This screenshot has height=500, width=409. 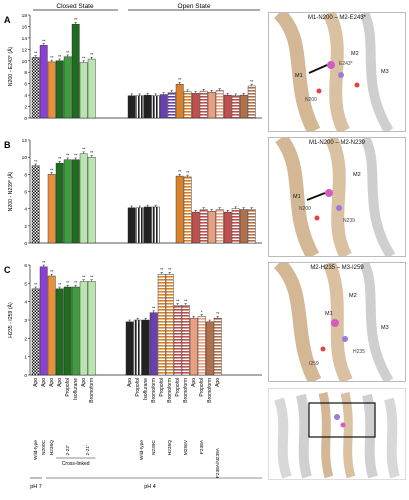 I want to click on structure-image-a: M1-N200 – M2-E243* M1 M2 M3 N200 E243*, so click(x=337, y=72).